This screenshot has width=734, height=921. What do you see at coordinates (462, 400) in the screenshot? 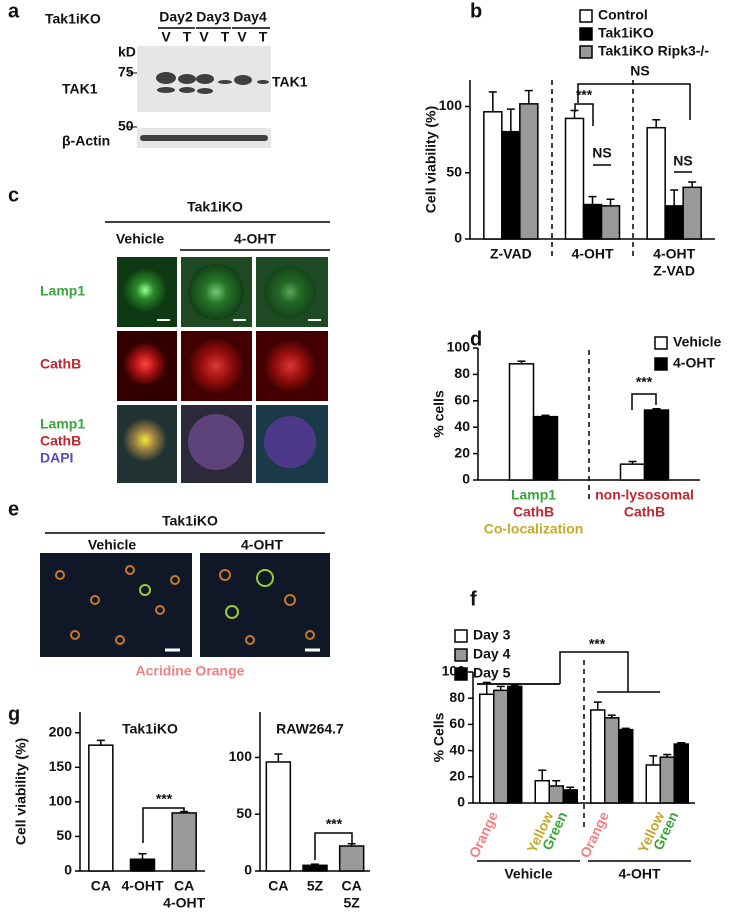
I see `y-tick-label: 60` at bounding box center [462, 400].